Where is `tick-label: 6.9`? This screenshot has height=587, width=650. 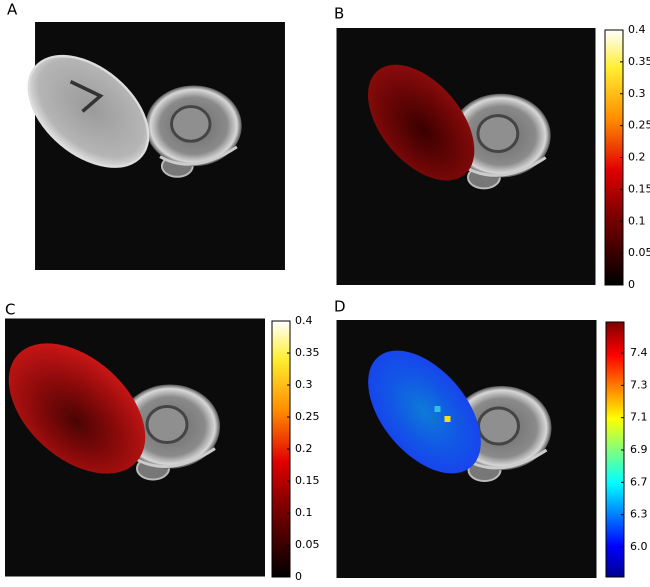
tick-label: 6.9 is located at coordinates (639, 449).